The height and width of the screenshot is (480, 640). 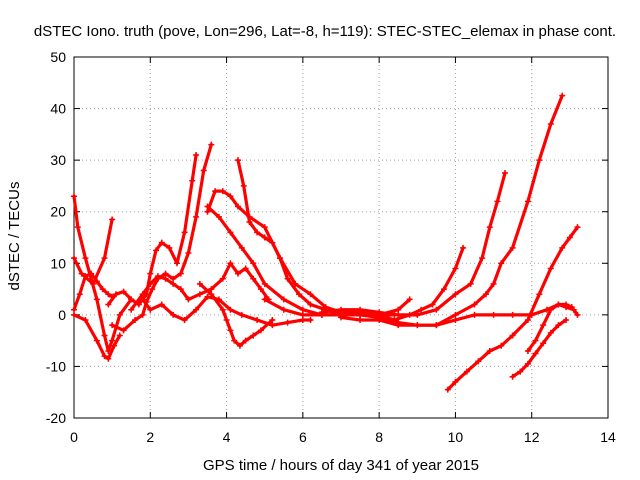 What do you see at coordinates (58, 109) in the screenshot?
I see `y-tick-label: 40` at bounding box center [58, 109].